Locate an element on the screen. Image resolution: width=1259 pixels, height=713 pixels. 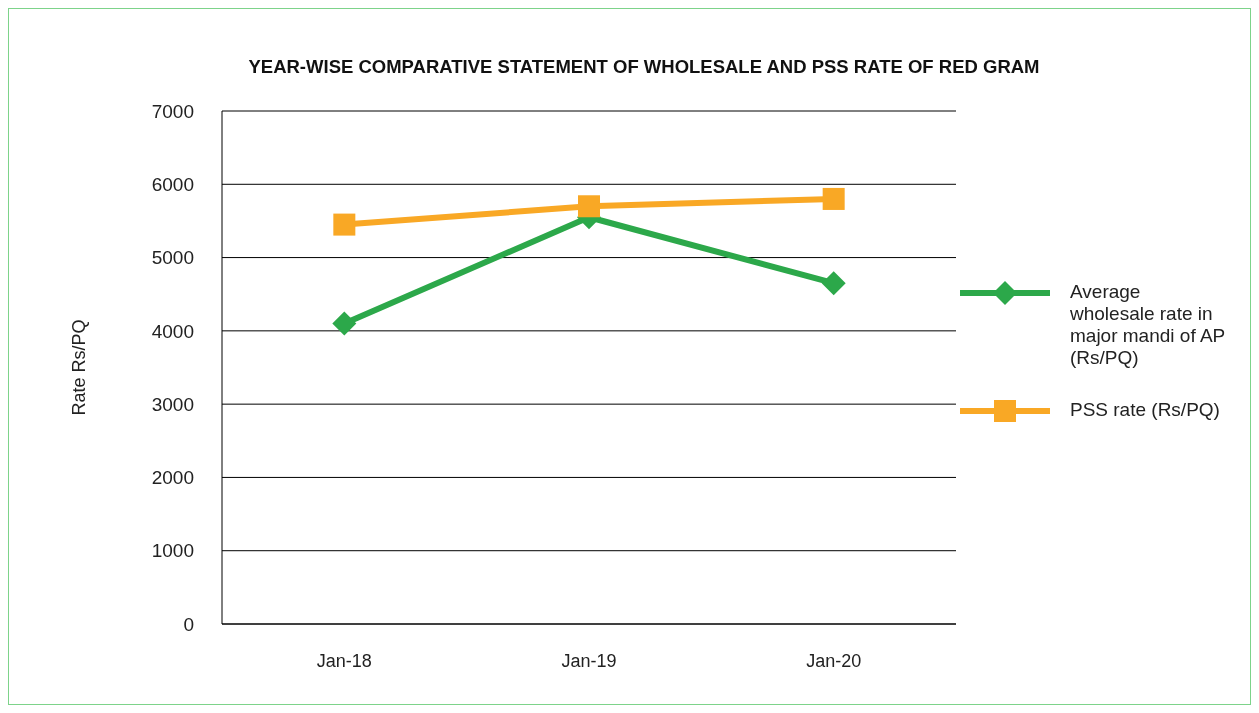
y-tick-label: 7000 is located at coordinates (172, 111).